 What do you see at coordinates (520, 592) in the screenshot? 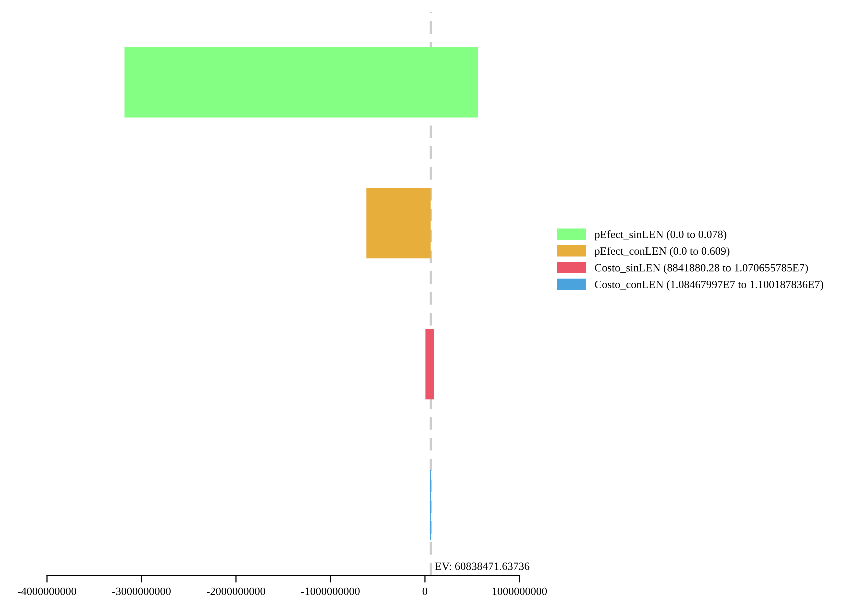
I see `x-tick-label: 1000000000` at bounding box center [520, 592].